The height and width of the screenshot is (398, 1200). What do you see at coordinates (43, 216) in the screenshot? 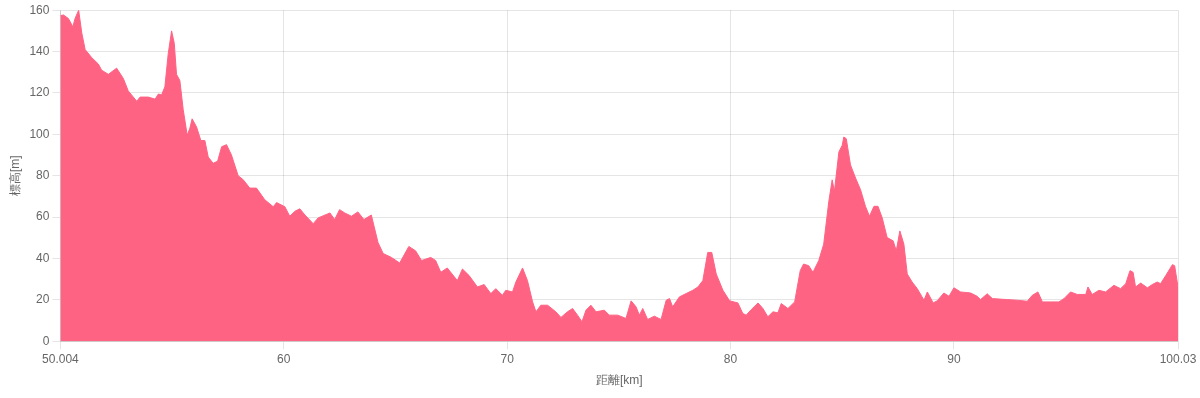
I see `y-tick-label: 60` at bounding box center [43, 216].